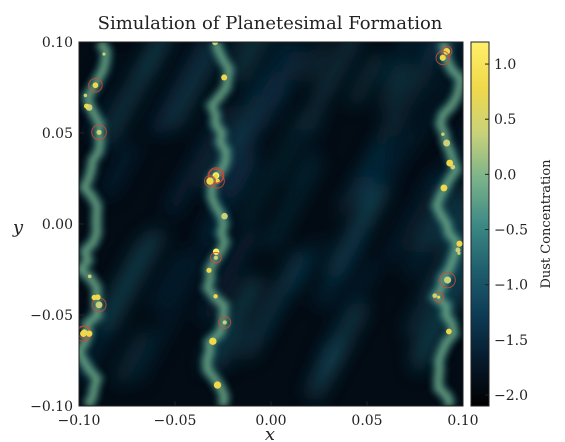 Image resolution: width=565 pixels, height=442 pixels. What do you see at coordinates (51, 316) in the screenshot?
I see `y-tick-label: −0.05` at bounding box center [51, 316].